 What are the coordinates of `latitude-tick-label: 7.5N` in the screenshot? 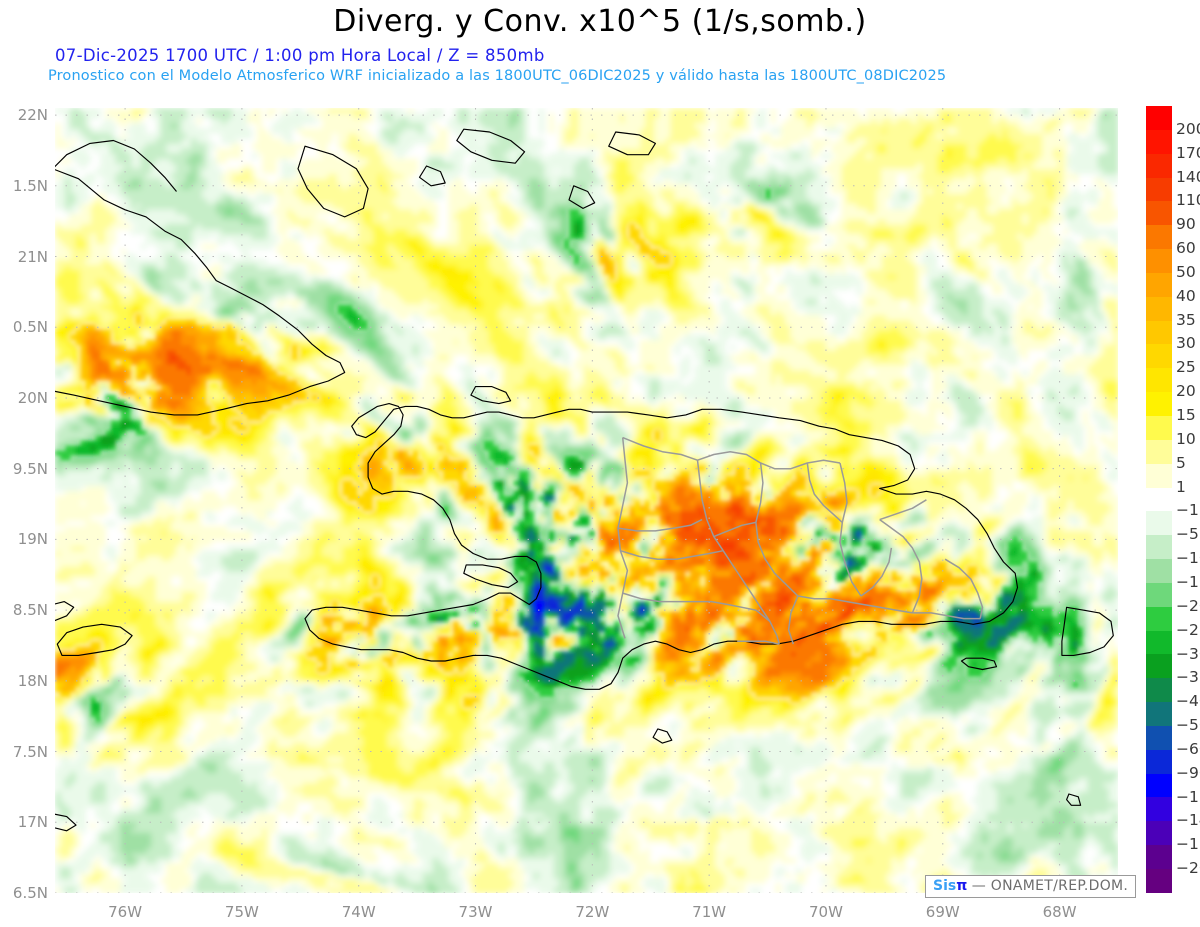 It's located at (30, 751).